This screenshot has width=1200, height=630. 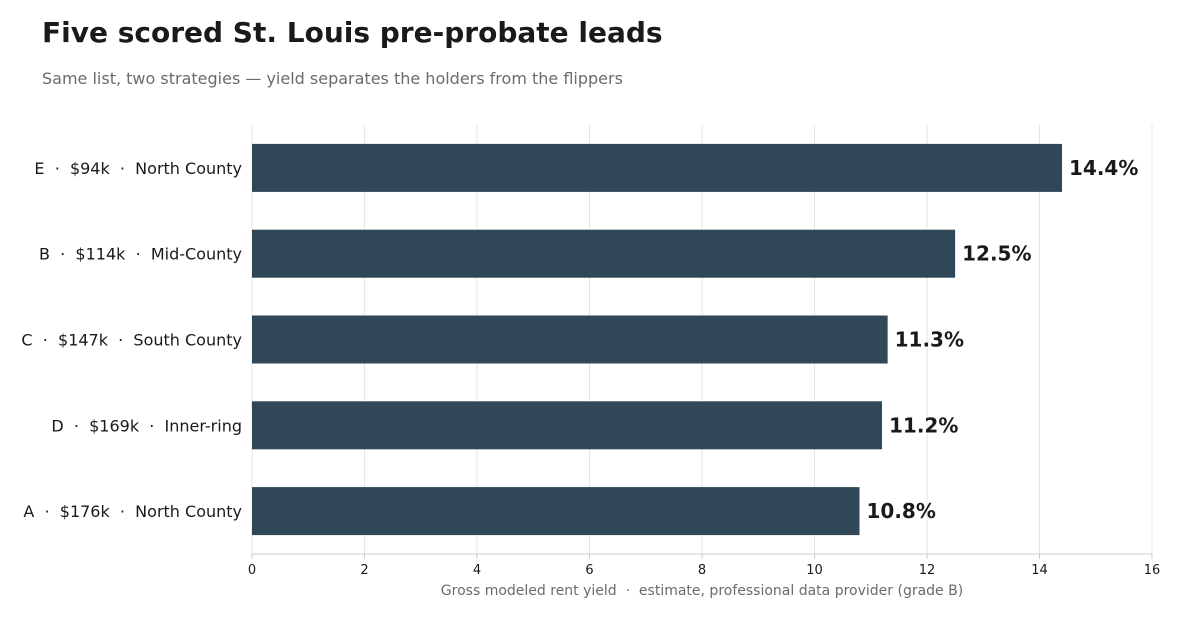 I want to click on chart-title: Five scored St. Louis pre-probate leads, so click(x=352, y=32).